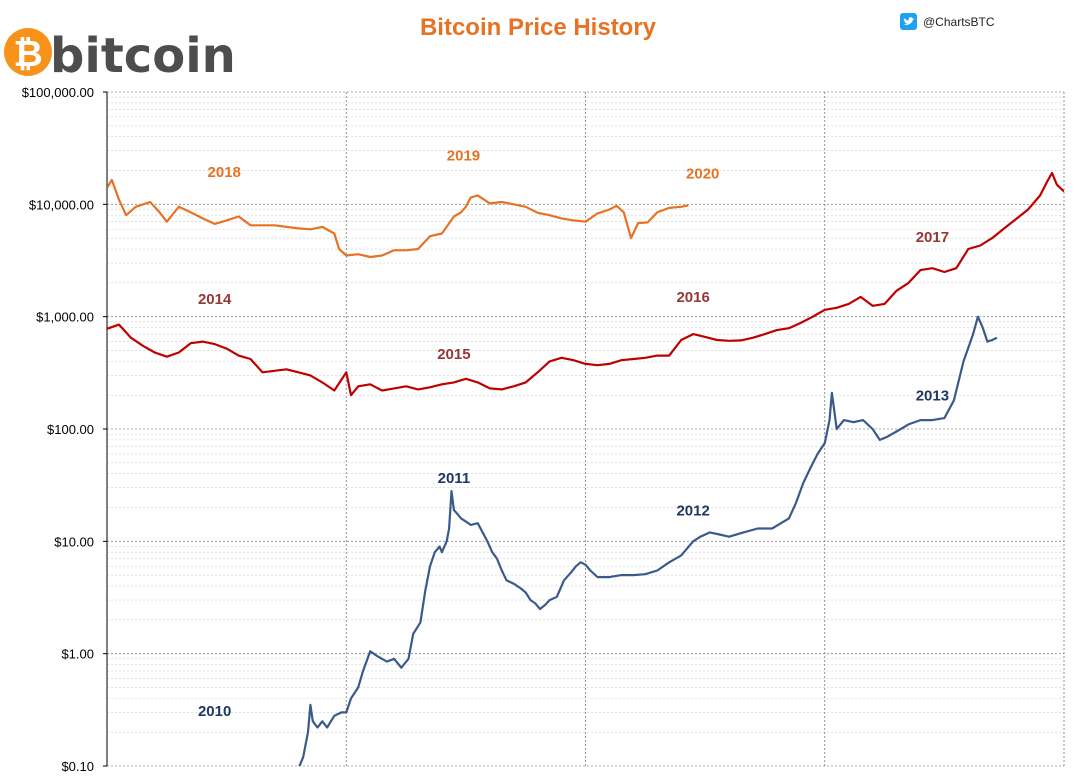 This screenshot has height=776, width=1075. I want to click on chart-title: Bitcoin Price History, so click(538, 27).